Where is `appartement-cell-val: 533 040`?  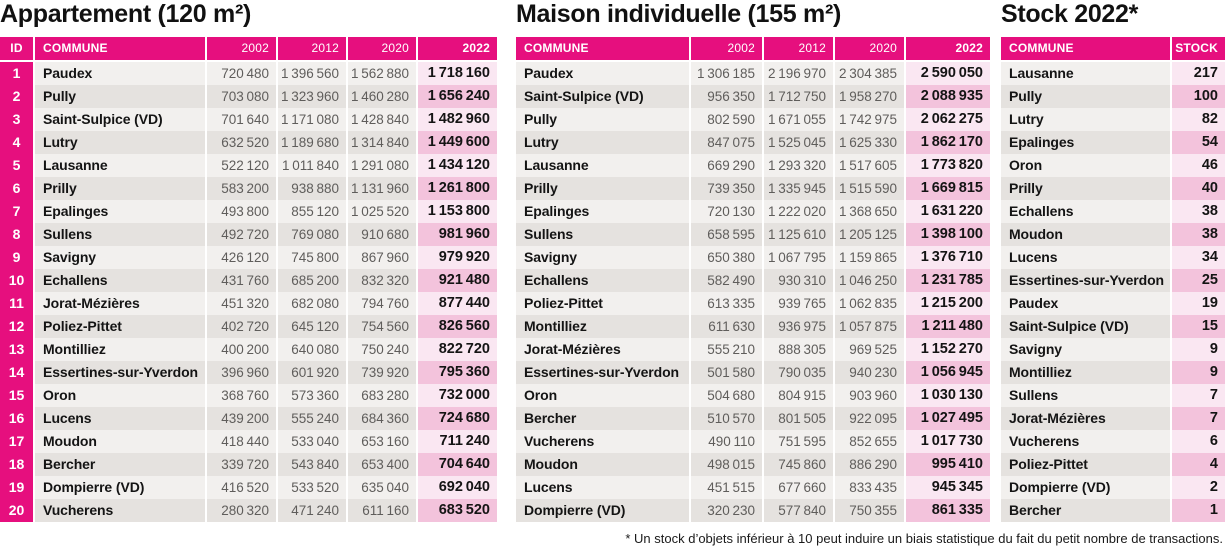 appartement-cell-val: 533 040 is located at coordinates (312, 441).